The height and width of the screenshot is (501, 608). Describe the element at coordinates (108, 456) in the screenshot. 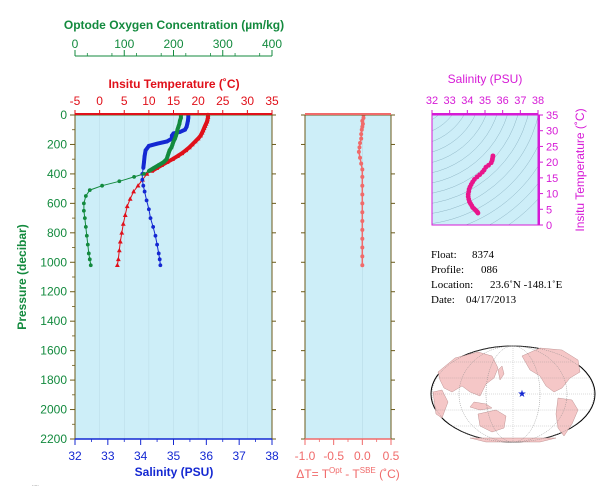

I see `salinity-tick-label: 33` at that location.